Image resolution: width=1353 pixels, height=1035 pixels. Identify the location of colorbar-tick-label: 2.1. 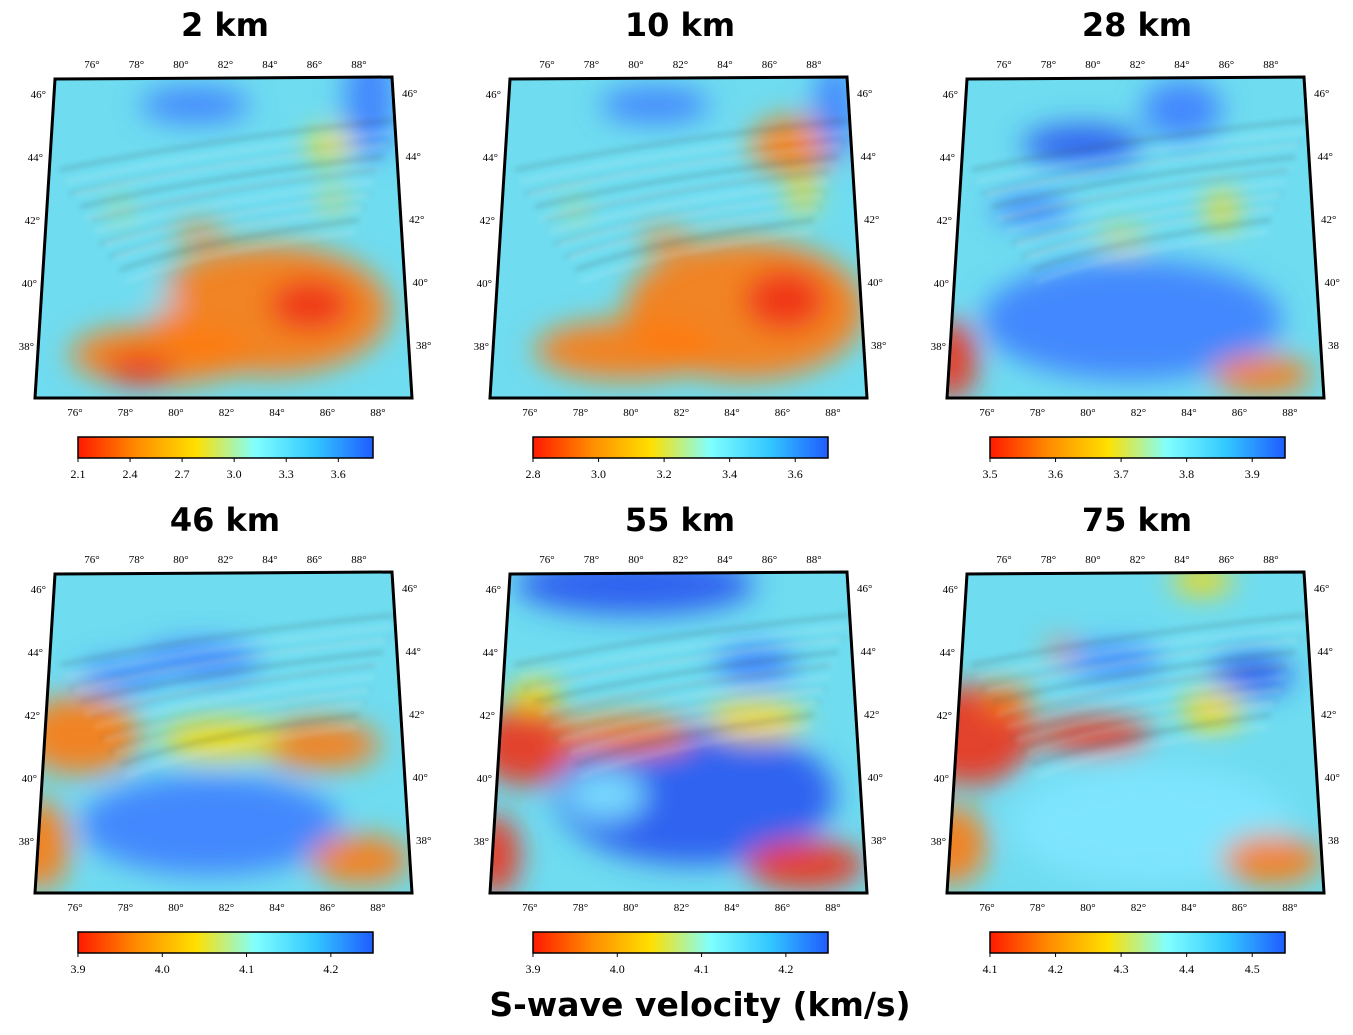
(78, 474).